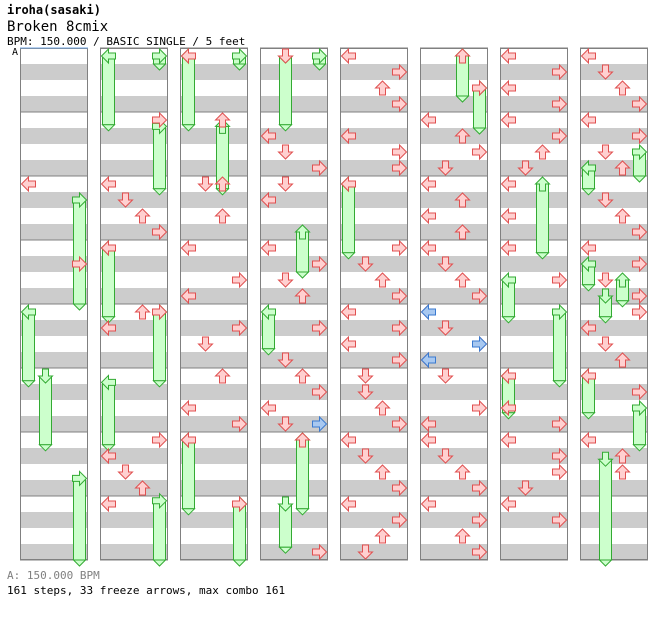  What do you see at coordinates (53, 575) in the screenshot?
I see `bpm-legend: A: 150.000 BPM` at bounding box center [53, 575].